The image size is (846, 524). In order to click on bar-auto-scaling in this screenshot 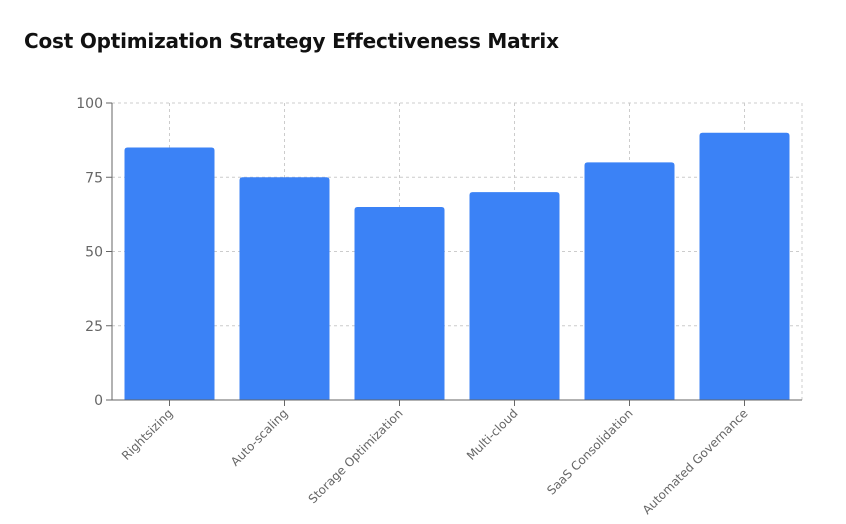, I will do `click(284, 288)`.